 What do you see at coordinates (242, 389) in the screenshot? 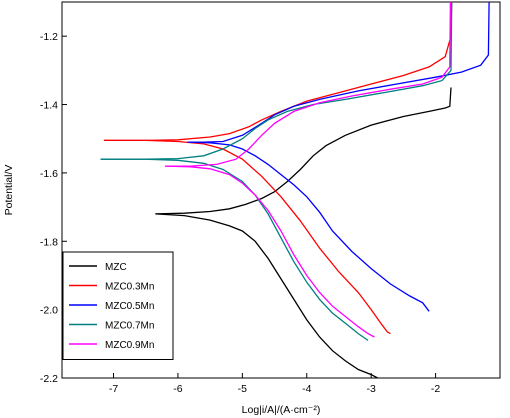
I see `x-tick-label: -5` at bounding box center [242, 389].